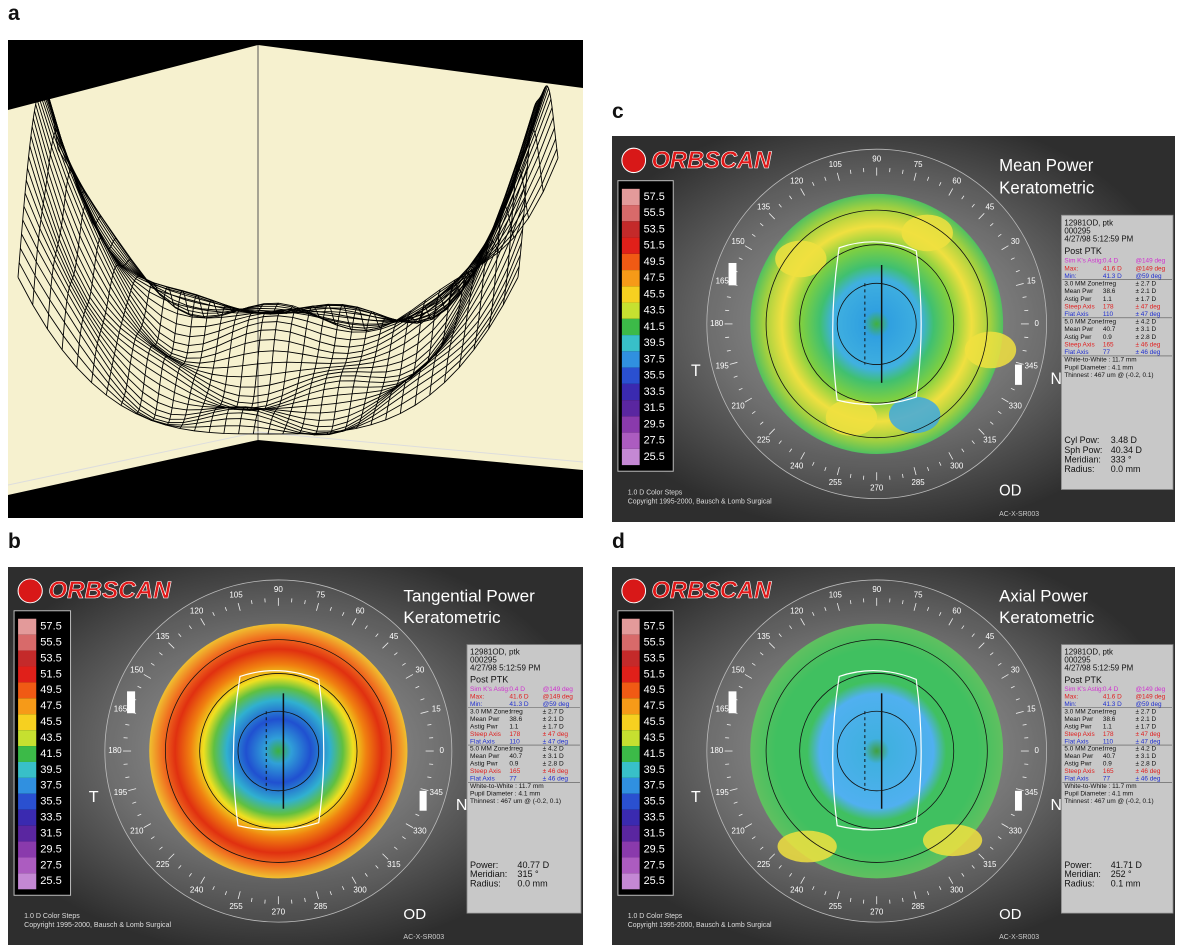  What do you see at coordinates (442, 750) in the screenshot?
I see `angle-label: 0` at bounding box center [442, 750].